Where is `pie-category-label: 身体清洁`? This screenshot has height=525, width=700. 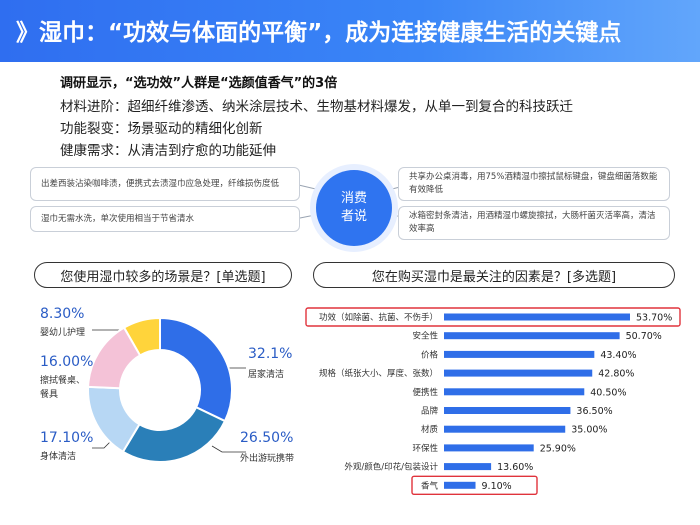
pie-category-label: 身体清洁 is located at coordinates (58, 457).